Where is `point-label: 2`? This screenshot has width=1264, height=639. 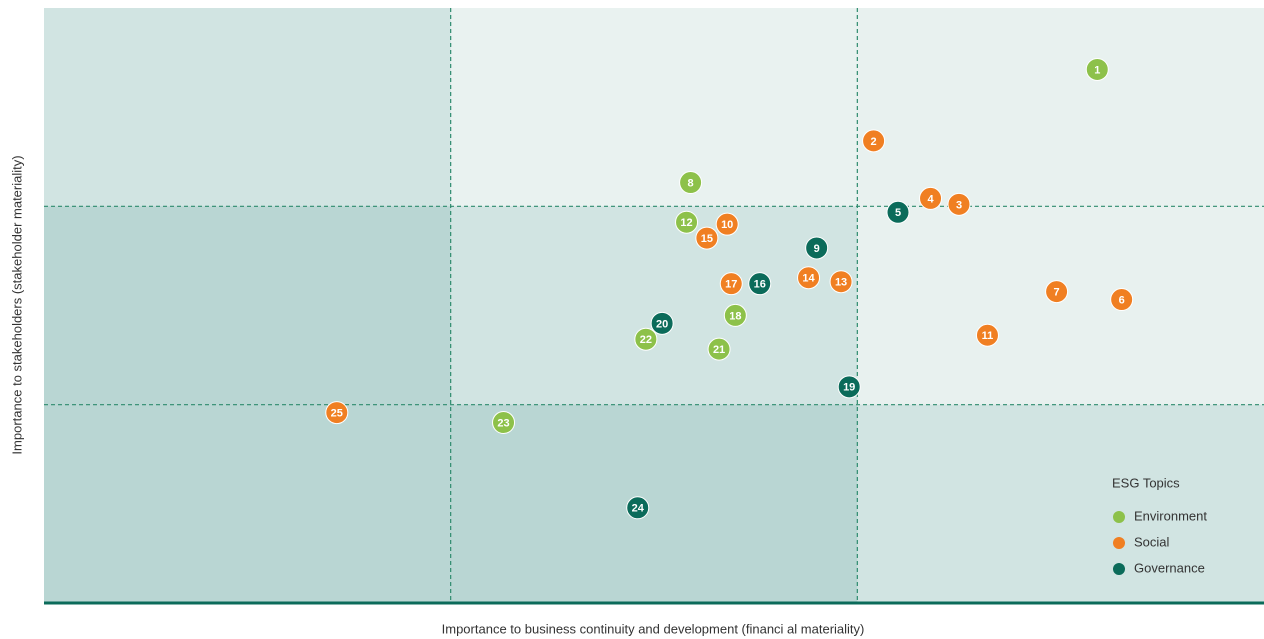 point-label: 2 is located at coordinates (874, 142).